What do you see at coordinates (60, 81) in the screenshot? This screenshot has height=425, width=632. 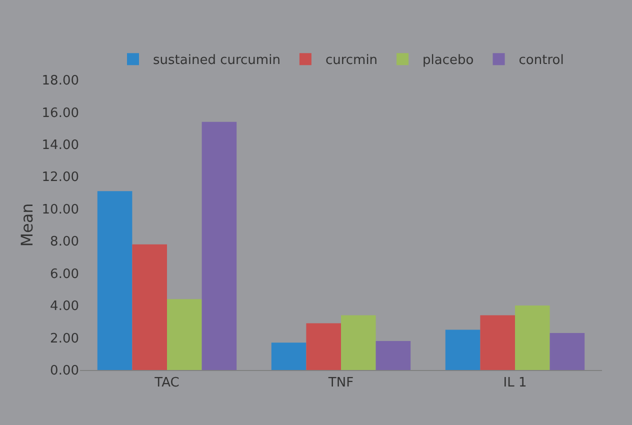 I see `y-tick-label: 18.00` at bounding box center [60, 81].